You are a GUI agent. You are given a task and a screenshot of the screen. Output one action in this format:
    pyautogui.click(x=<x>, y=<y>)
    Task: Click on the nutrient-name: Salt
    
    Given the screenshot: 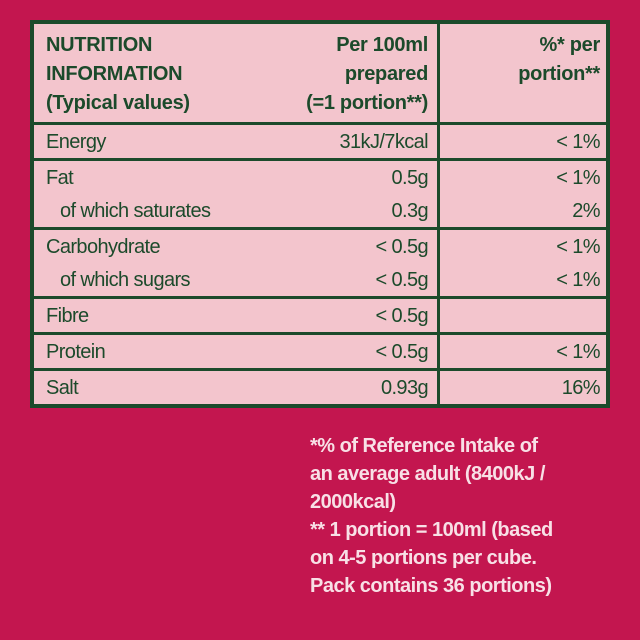 What is the action you would take?
    pyautogui.click(x=62, y=388)
    